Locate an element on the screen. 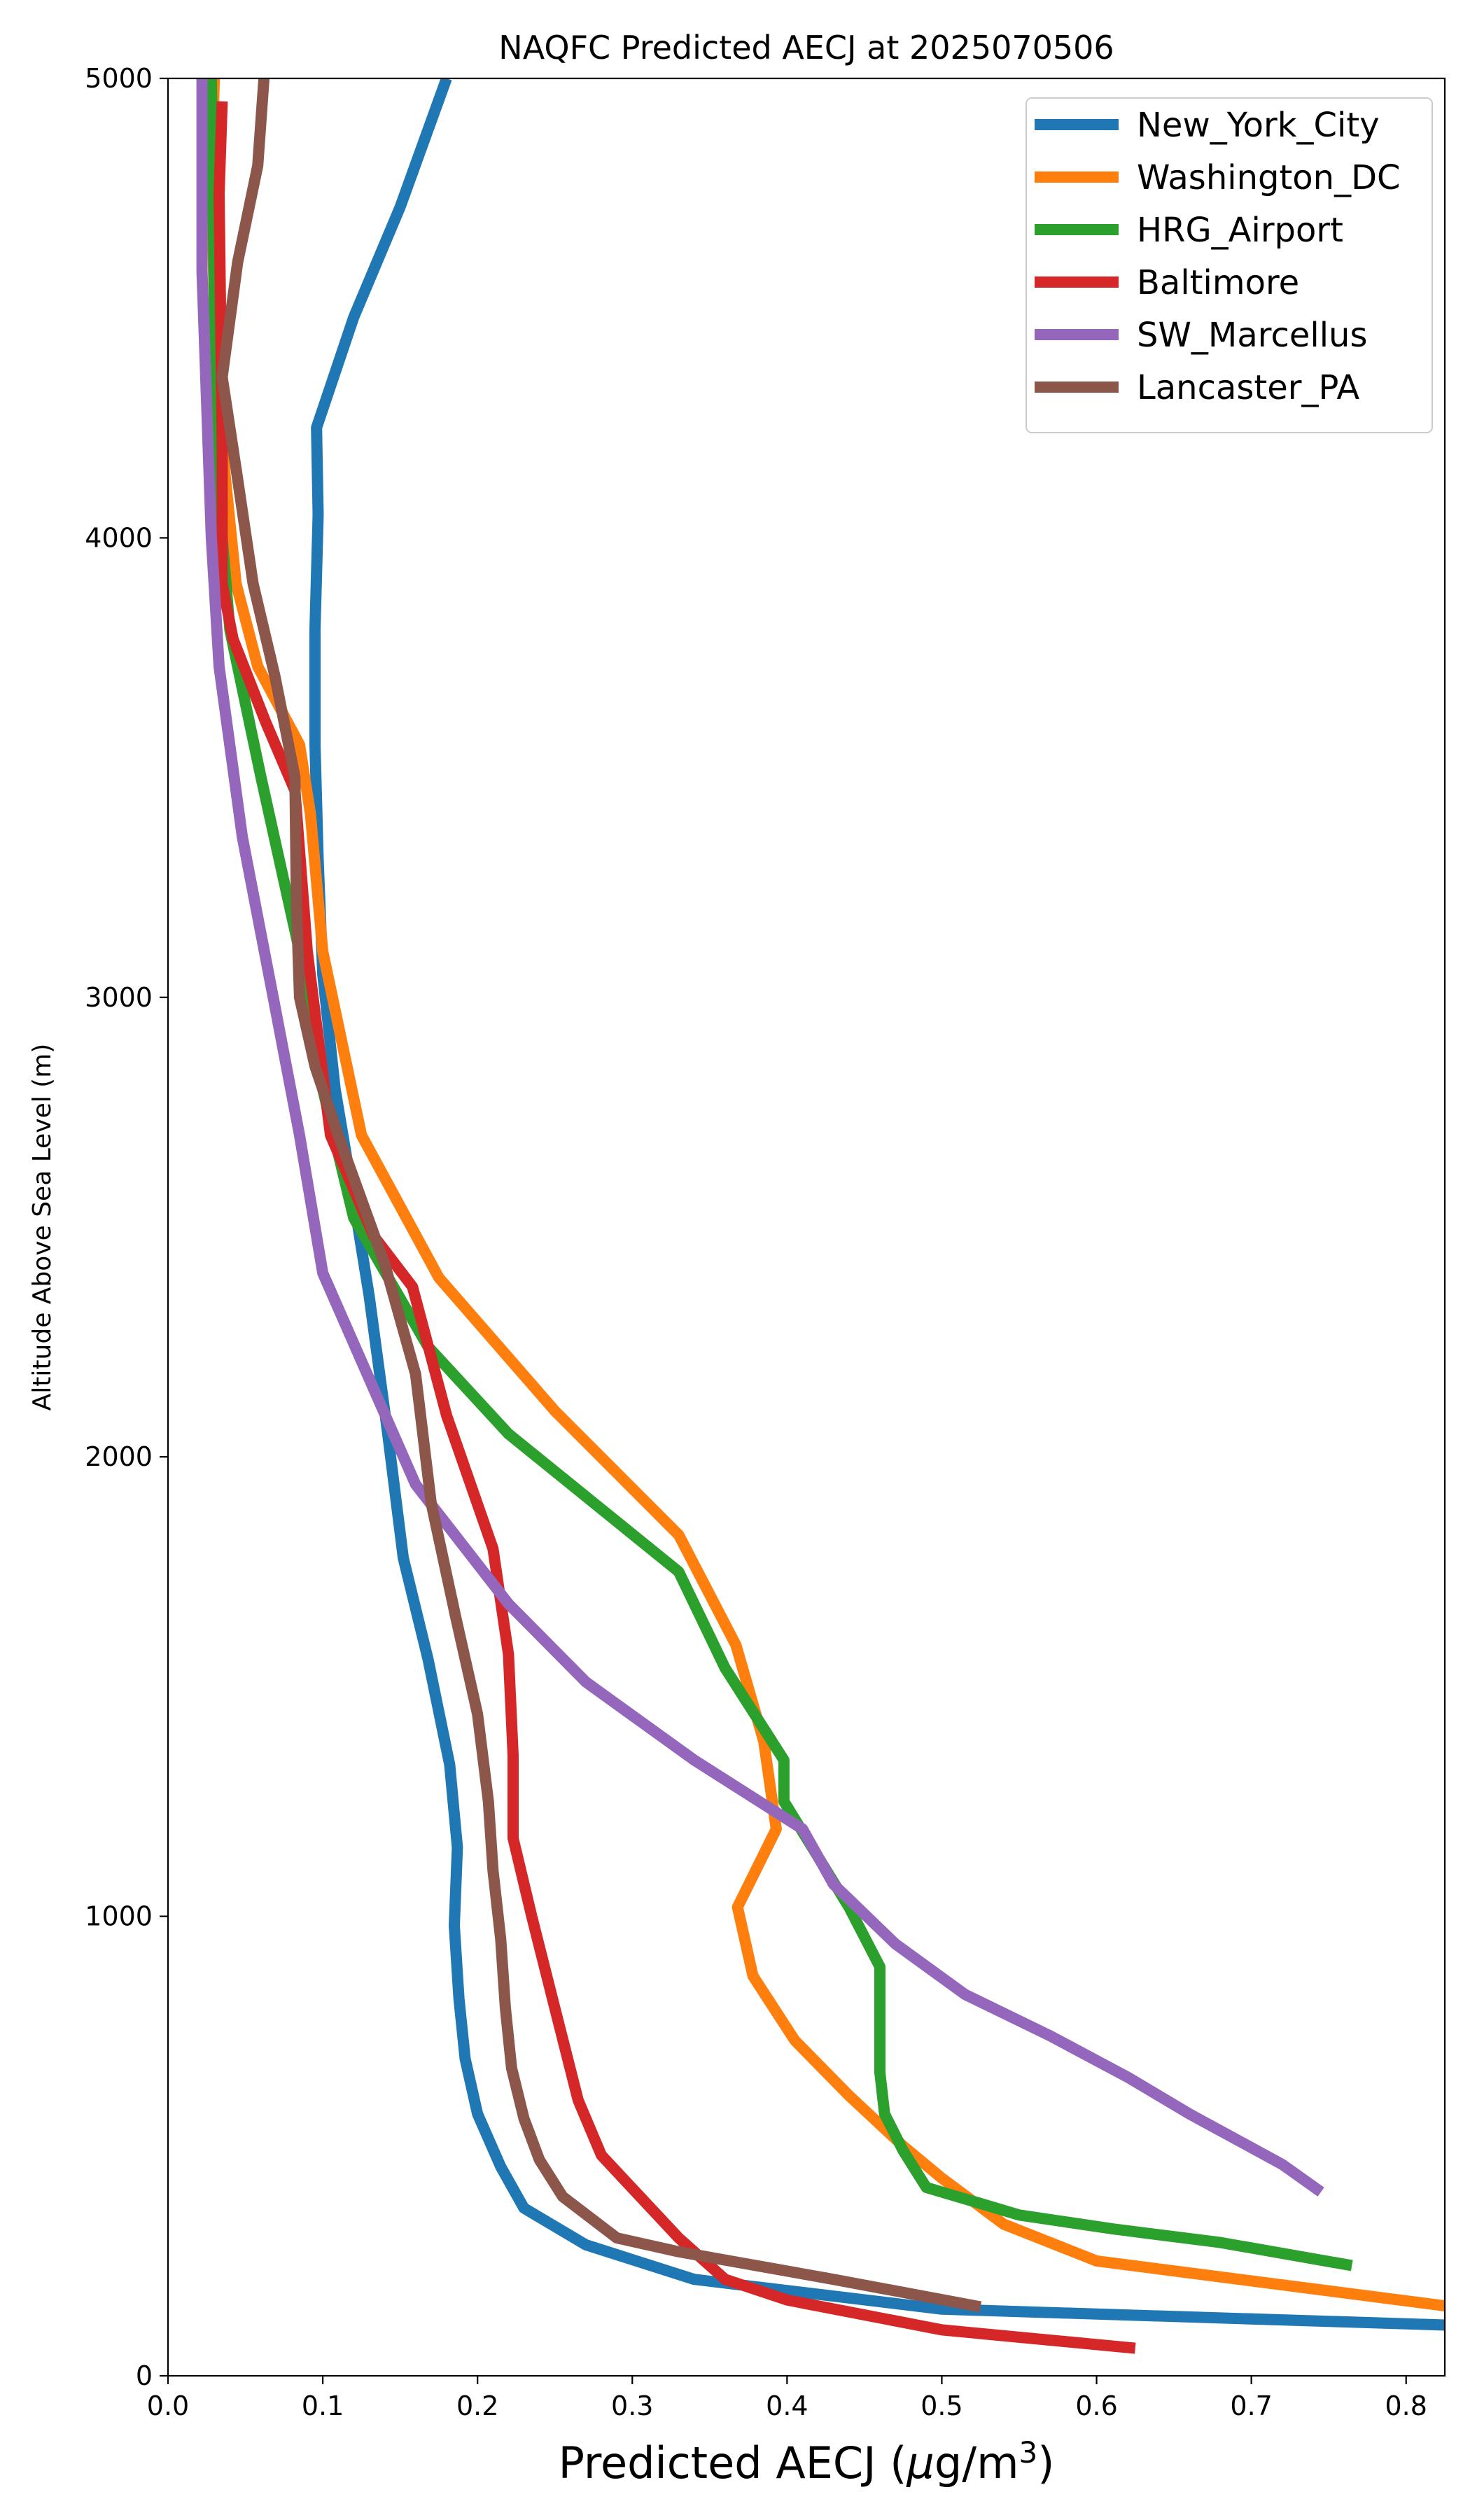  x-tick-label: 0.4 is located at coordinates (787, 2405).